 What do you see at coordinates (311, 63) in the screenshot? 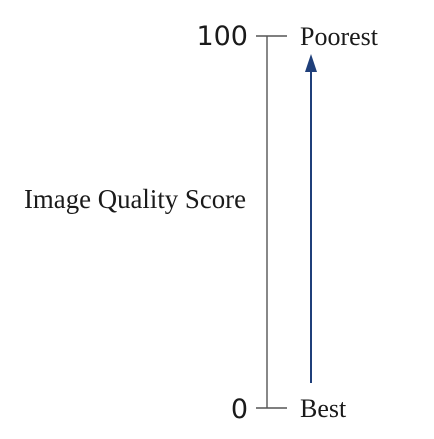
I see `arrow-head` at bounding box center [311, 63].